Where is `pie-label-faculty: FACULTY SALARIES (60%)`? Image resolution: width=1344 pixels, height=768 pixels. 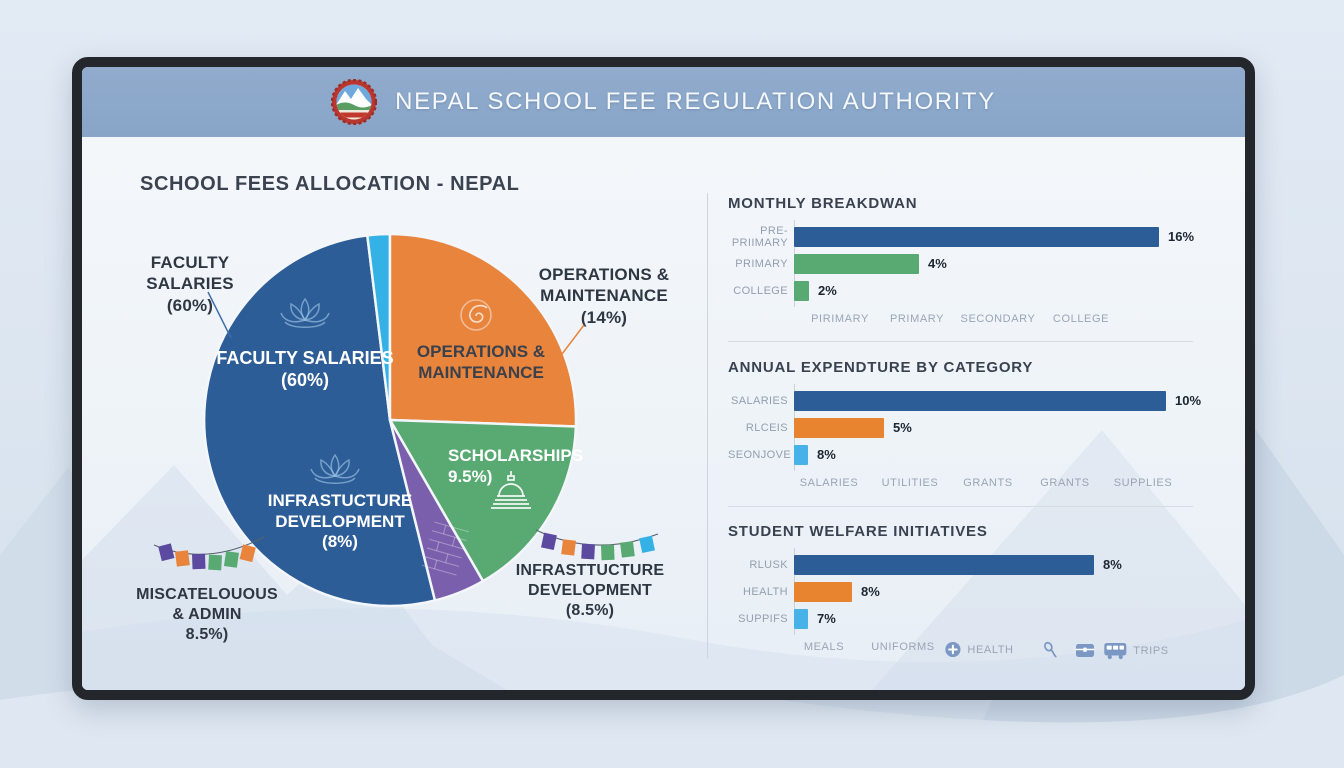 pie-label-faculty: FACULTY SALARIES (60%) is located at coordinates (305, 369).